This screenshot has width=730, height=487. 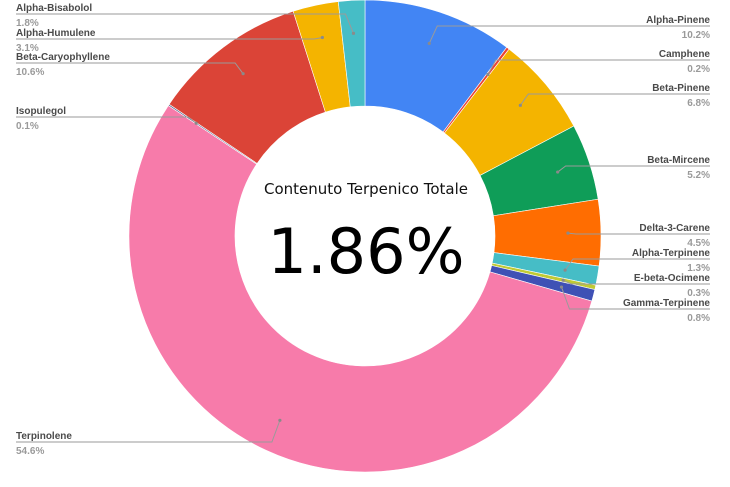 I want to click on label-value-delta-3-carene: 4.5%, so click(x=698, y=243).